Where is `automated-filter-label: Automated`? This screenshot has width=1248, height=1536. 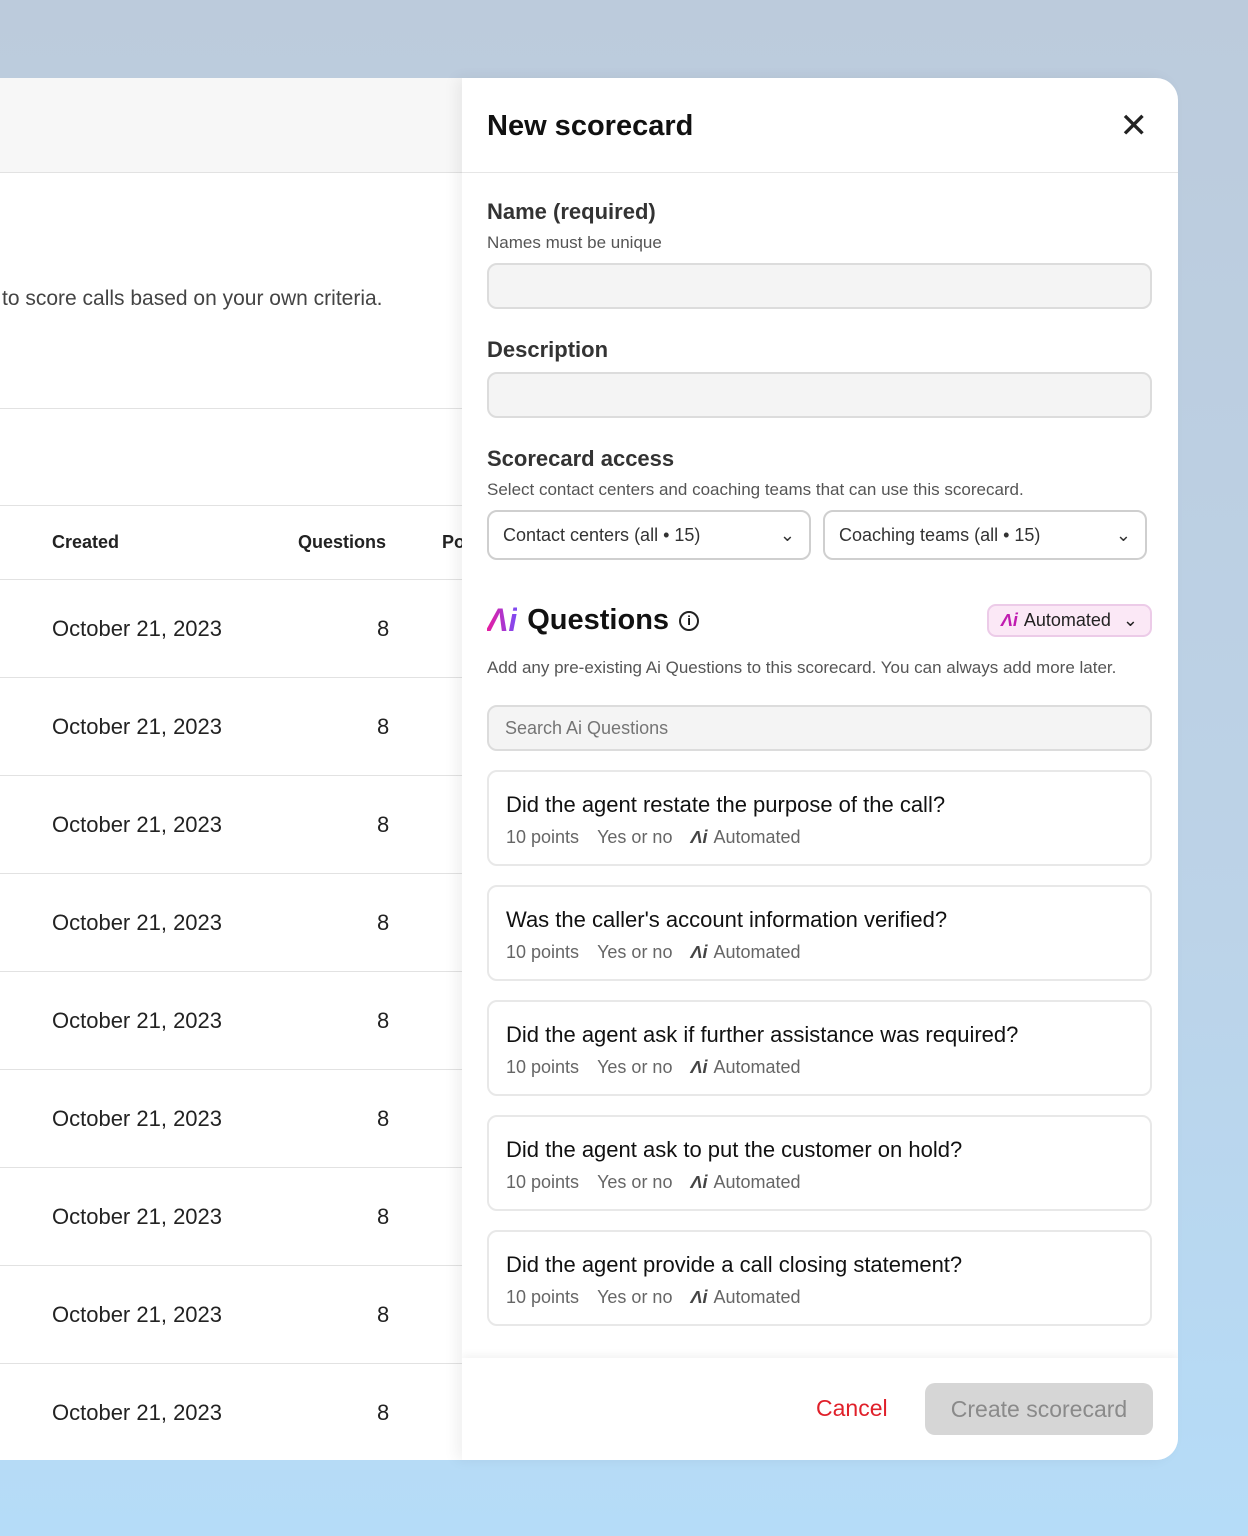 automated-filter-label: Automated is located at coordinates (1067, 620).